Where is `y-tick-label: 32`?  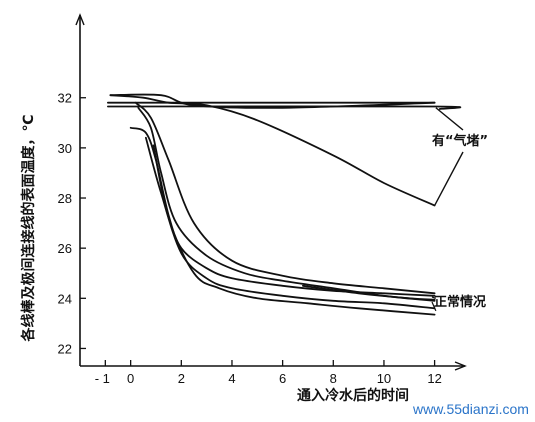 y-tick-label: 32 is located at coordinates (65, 98).